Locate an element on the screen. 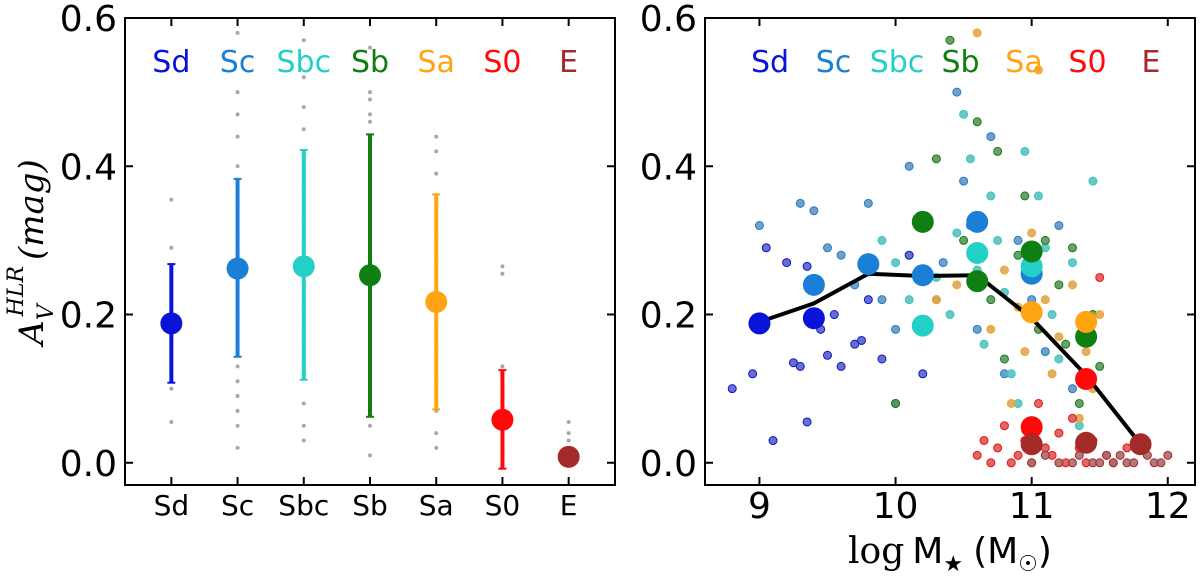 This screenshot has height=581, width=1200. left-type-label: Sa is located at coordinates (435, 62).